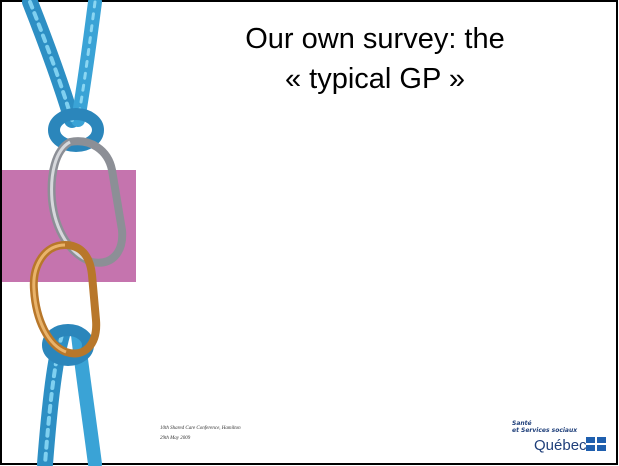 The height and width of the screenshot is (466, 619). I want to click on logo-text: et Services sociaux, so click(545, 430).